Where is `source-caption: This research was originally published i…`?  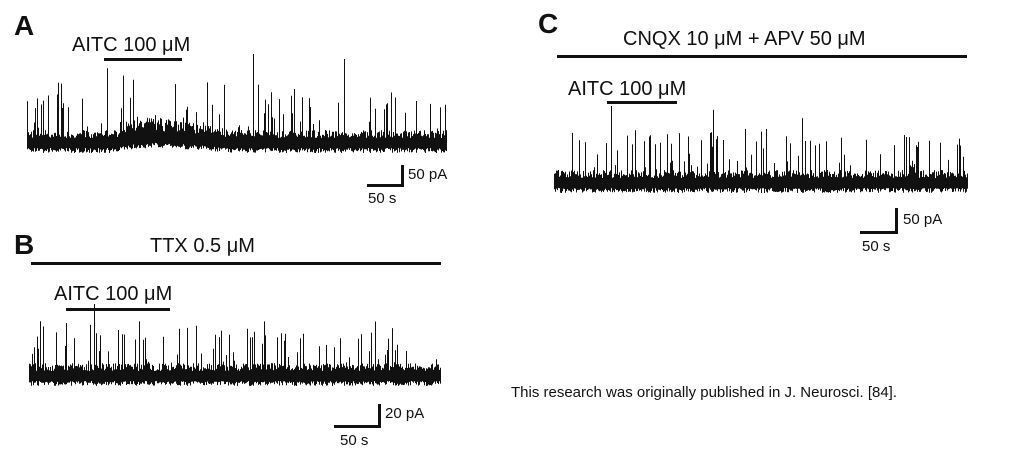
source-caption: This research was originally published i… is located at coordinates (704, 392).